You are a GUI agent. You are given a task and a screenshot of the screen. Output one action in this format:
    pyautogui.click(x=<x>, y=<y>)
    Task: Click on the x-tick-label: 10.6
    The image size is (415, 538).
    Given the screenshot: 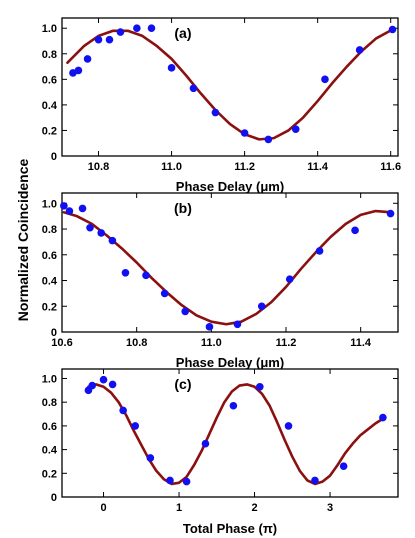 What is the action you would take?
    pyautogui.click(x=61, y=343)
    